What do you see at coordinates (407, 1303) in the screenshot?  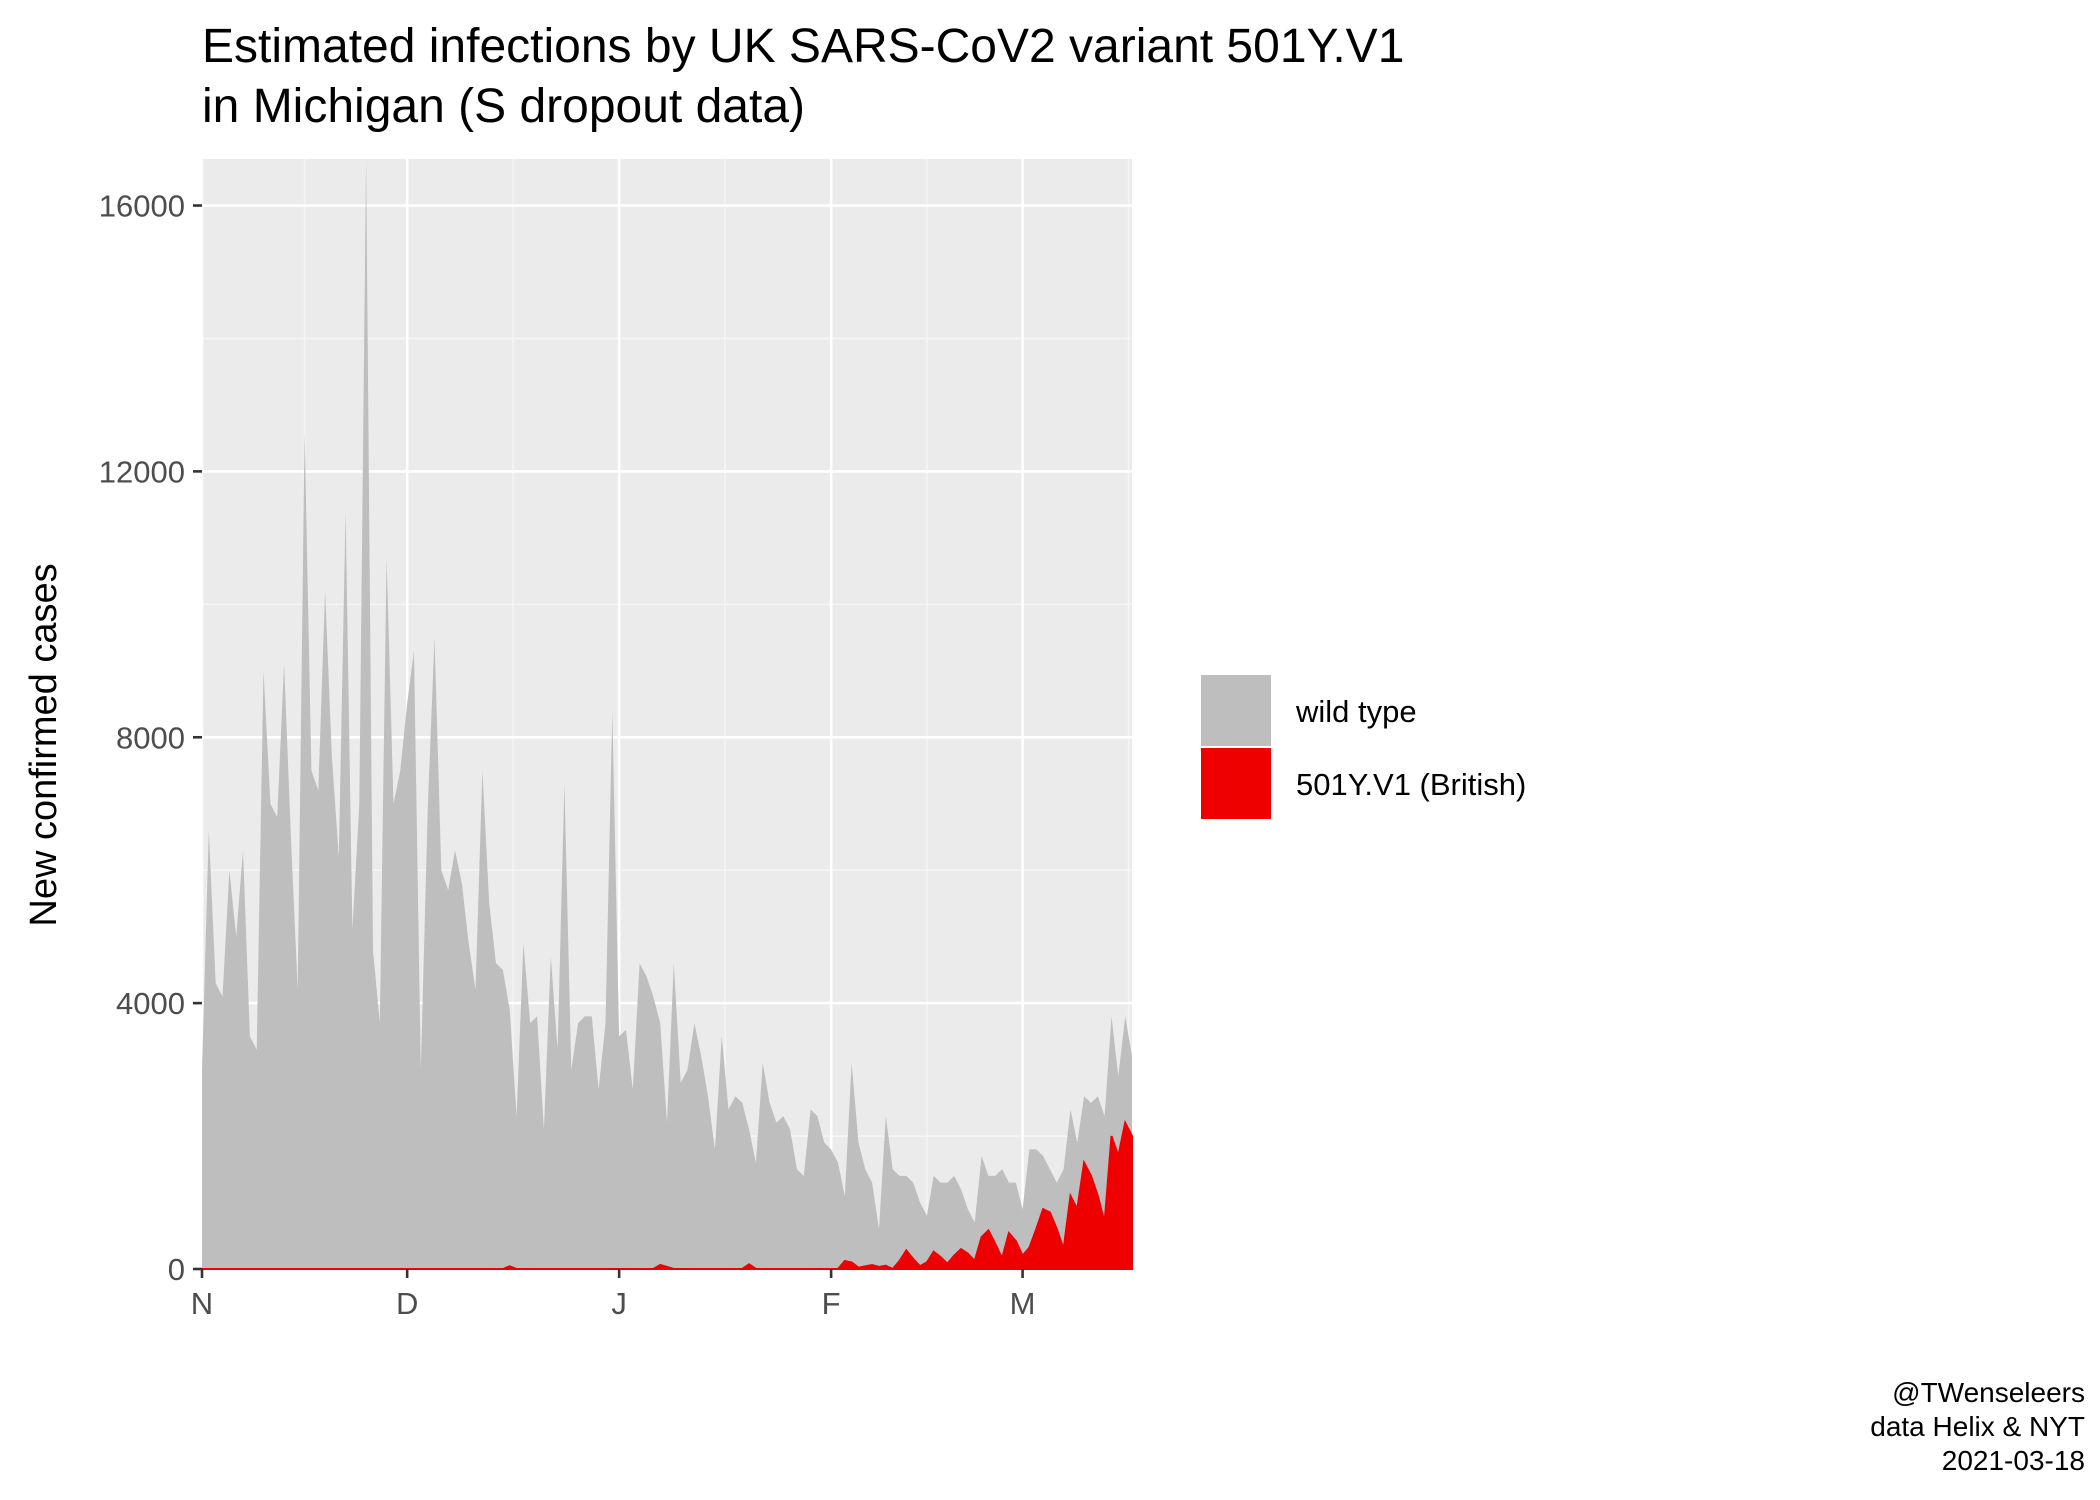 I see `x-tick-label: D` at bounding box center [407, 1303].